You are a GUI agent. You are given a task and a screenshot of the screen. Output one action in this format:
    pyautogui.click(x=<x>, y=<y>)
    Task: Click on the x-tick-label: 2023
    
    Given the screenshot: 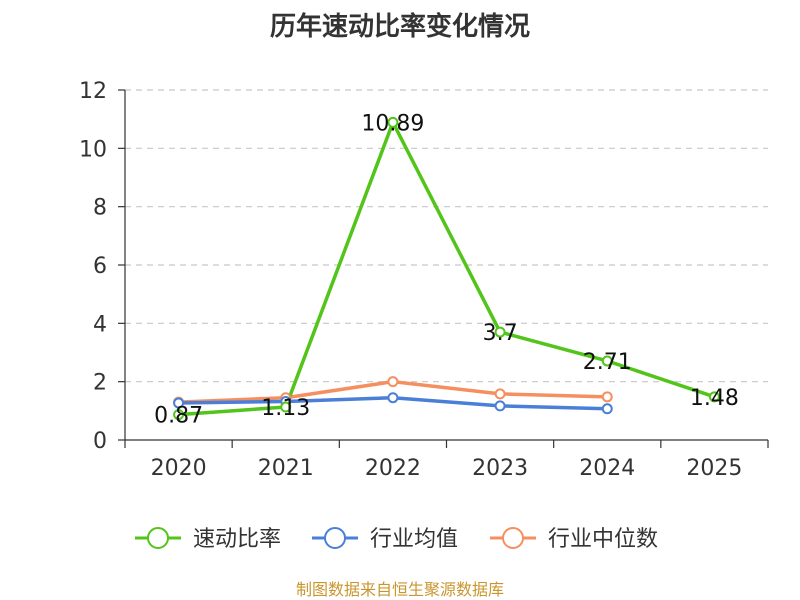 What is the action you would take?
    pyautogui.click(x=500, y=468)
    